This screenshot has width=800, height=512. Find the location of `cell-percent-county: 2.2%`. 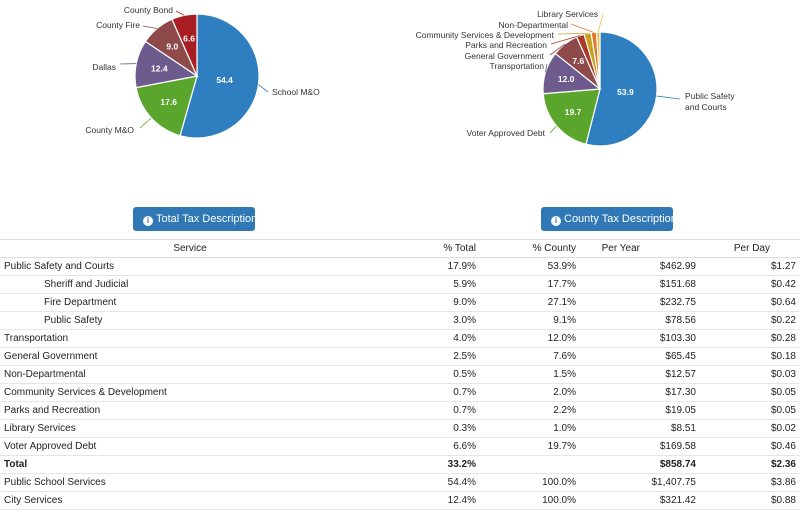

cell-percent-county: 2.2% is located at coordinates (530, 410).